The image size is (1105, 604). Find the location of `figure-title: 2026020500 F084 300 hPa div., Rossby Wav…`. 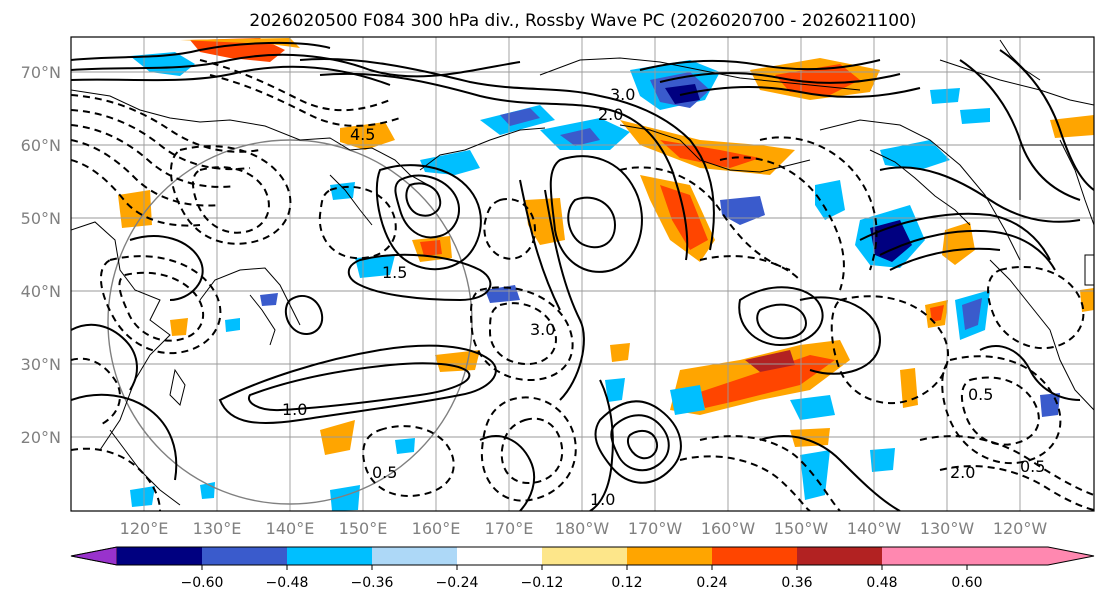

figure-title: 2026020500 F084 300 hPa div., Rossby Wav… is located at coordinates (582, 21).